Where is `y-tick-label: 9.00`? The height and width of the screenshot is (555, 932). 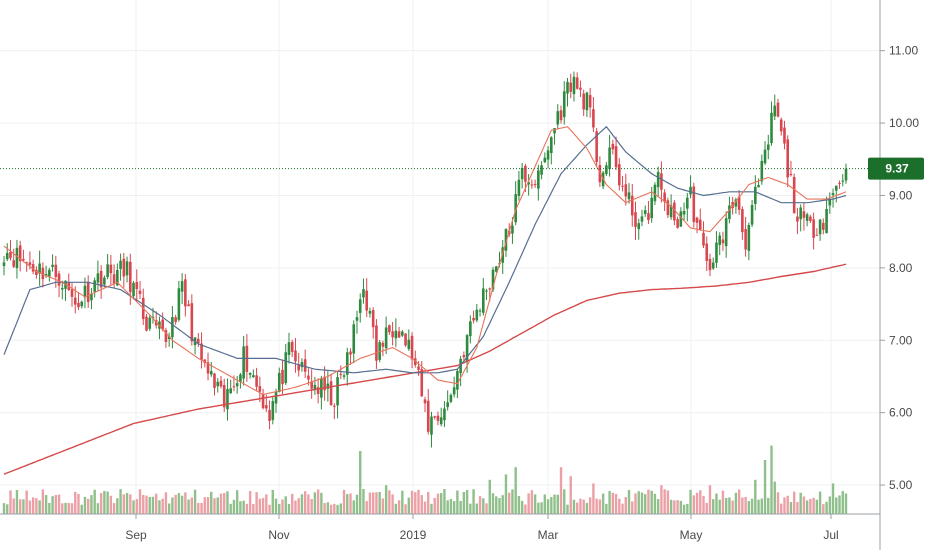
y-tick-label: 9.00 is located at coordinates (901, 195).